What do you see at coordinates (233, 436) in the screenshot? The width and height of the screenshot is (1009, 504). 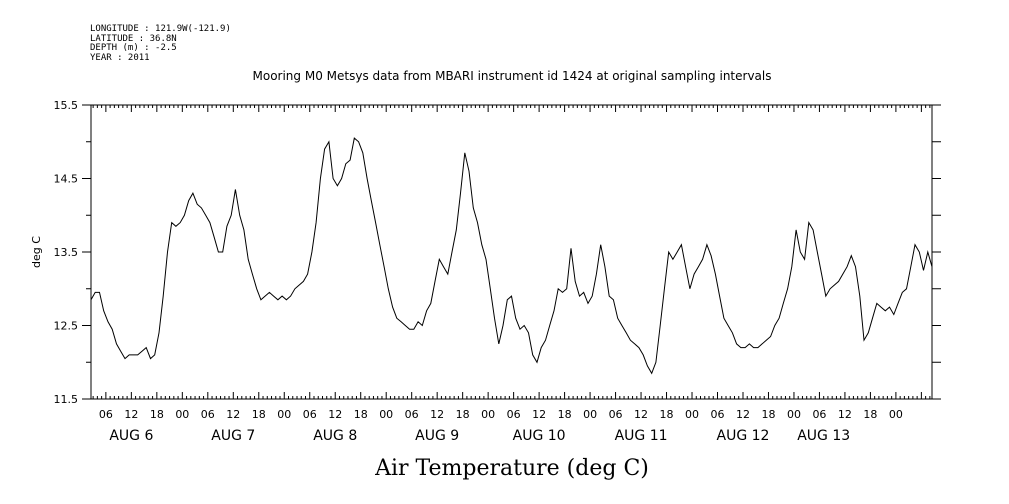 I see `x-day-label: AUG 7` at bounding box center [233, 436].